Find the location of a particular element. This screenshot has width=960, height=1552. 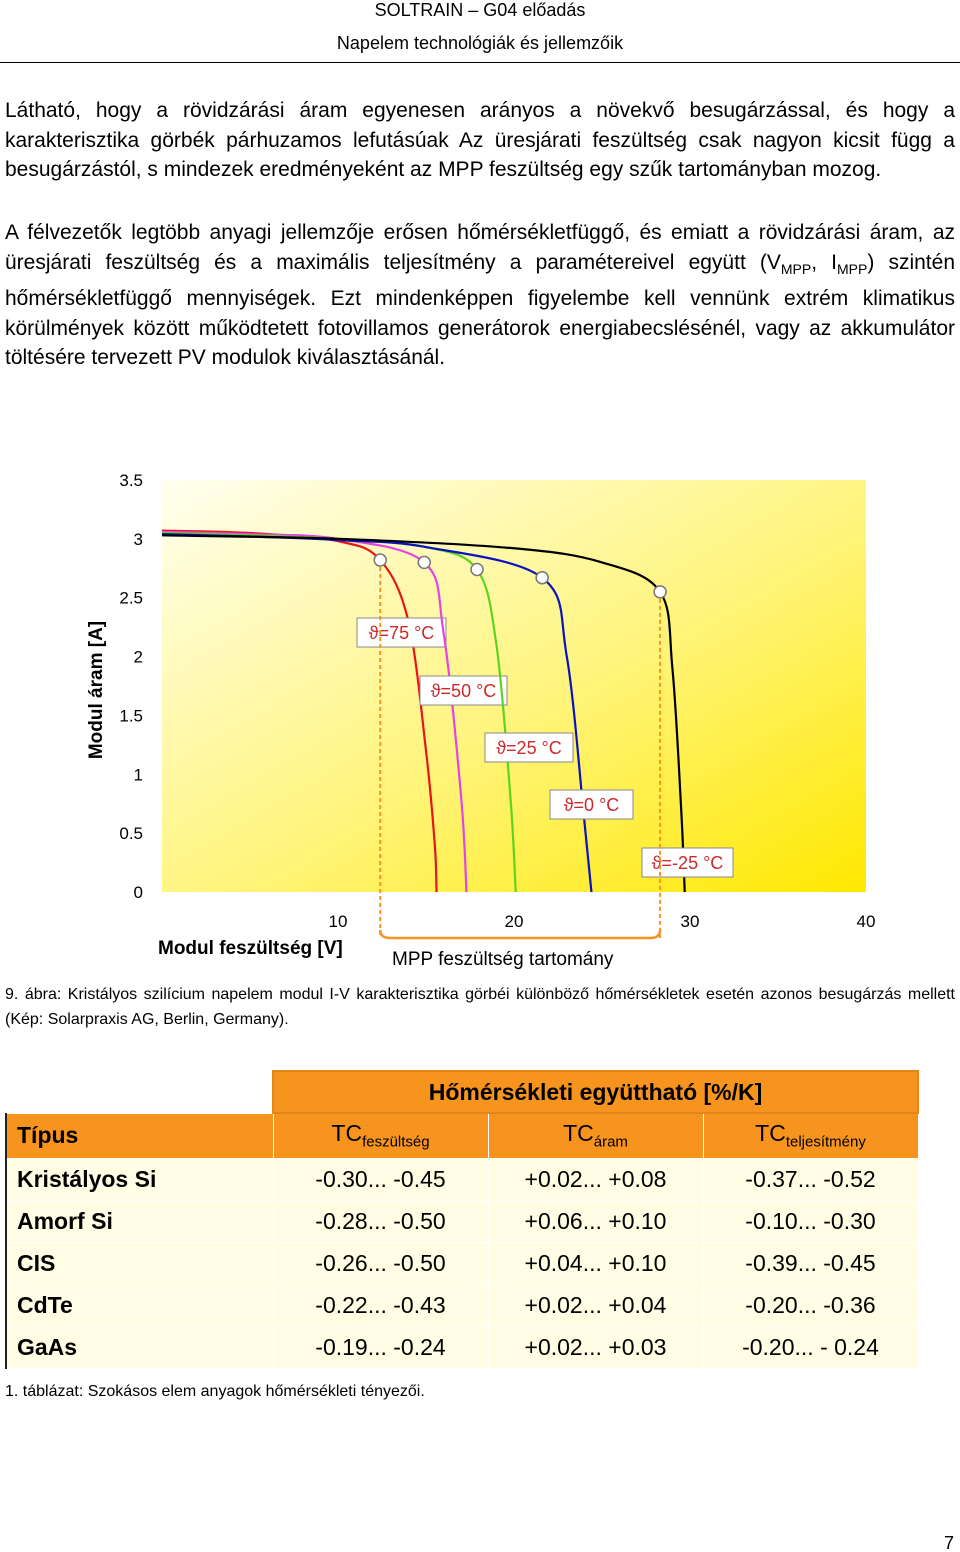

cell: -0.37... -0.52 is located at coordinates (810, 1179).